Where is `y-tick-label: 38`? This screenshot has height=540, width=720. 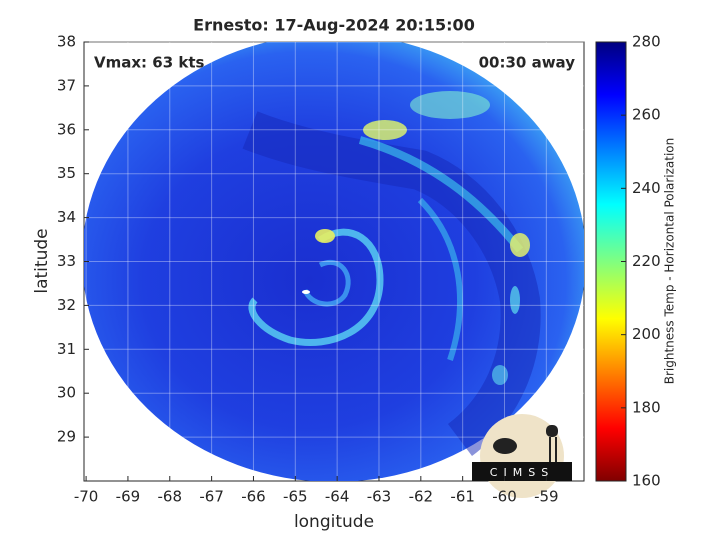 y-tick-label: 38 is located at coordinates (66, 42).